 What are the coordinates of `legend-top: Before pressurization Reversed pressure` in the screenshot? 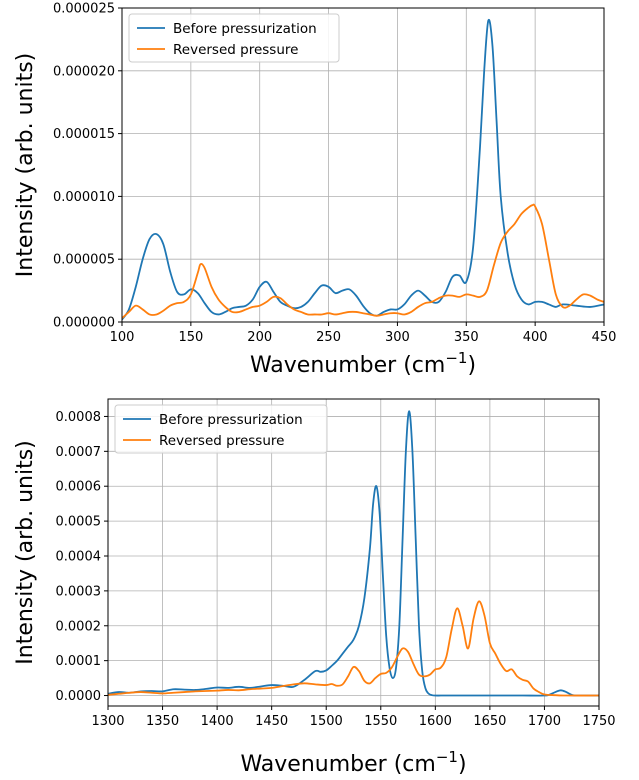 It's located at (234, 38).